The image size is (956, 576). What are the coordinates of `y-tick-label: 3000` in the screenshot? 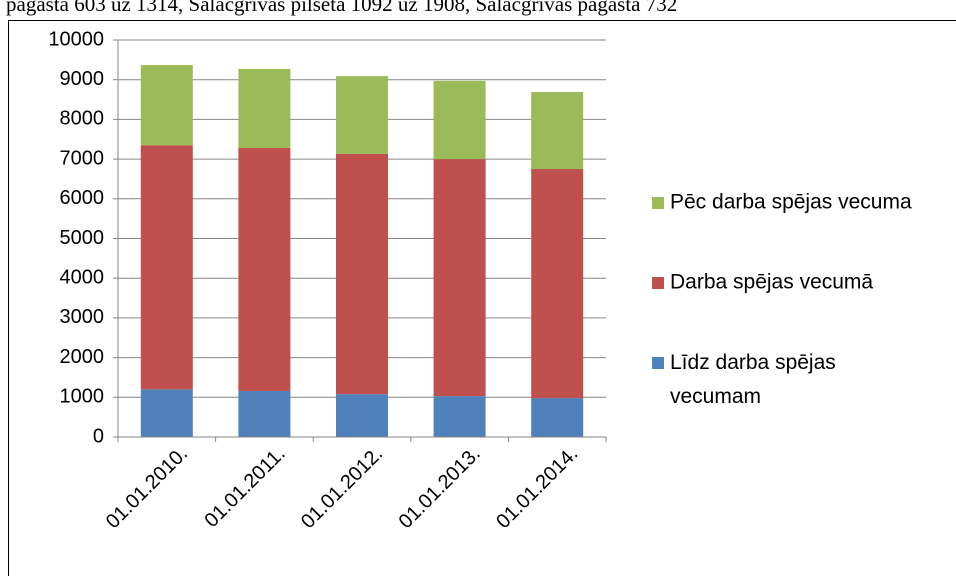 It's located at (82, 317).